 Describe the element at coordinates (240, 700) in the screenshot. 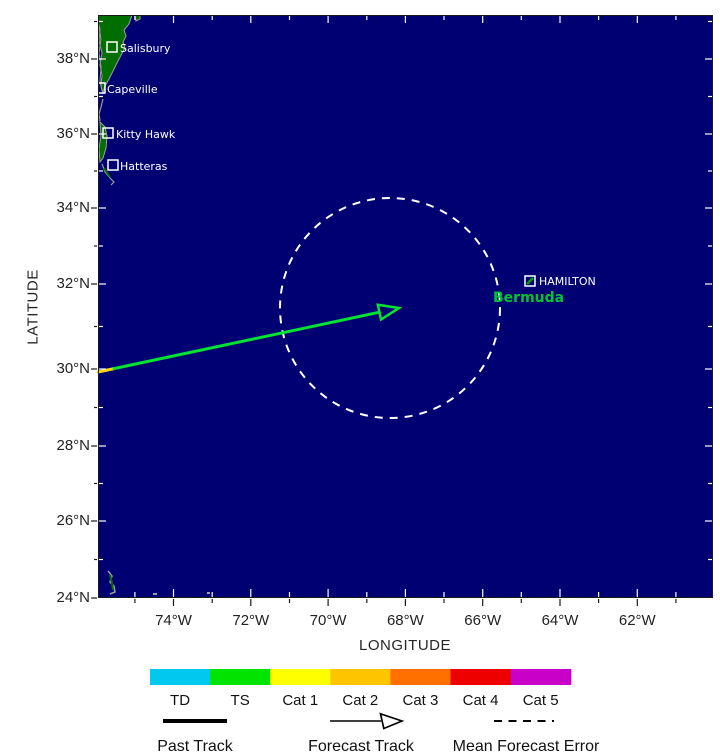

I see `legend-category-label-ts: TS` at that location.